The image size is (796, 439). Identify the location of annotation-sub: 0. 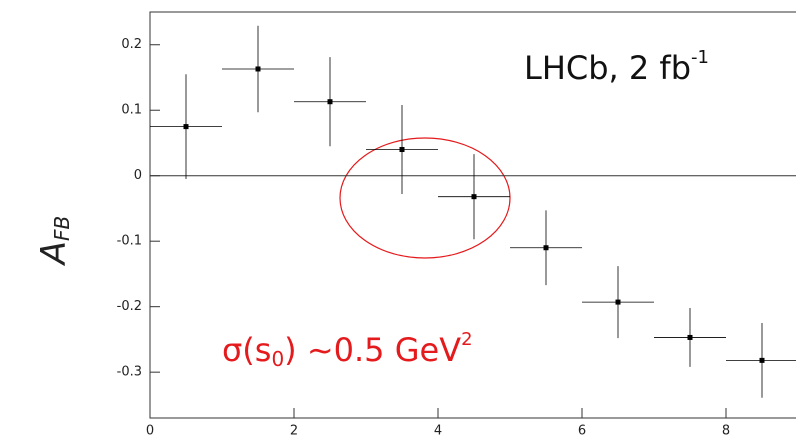
(277, 359).